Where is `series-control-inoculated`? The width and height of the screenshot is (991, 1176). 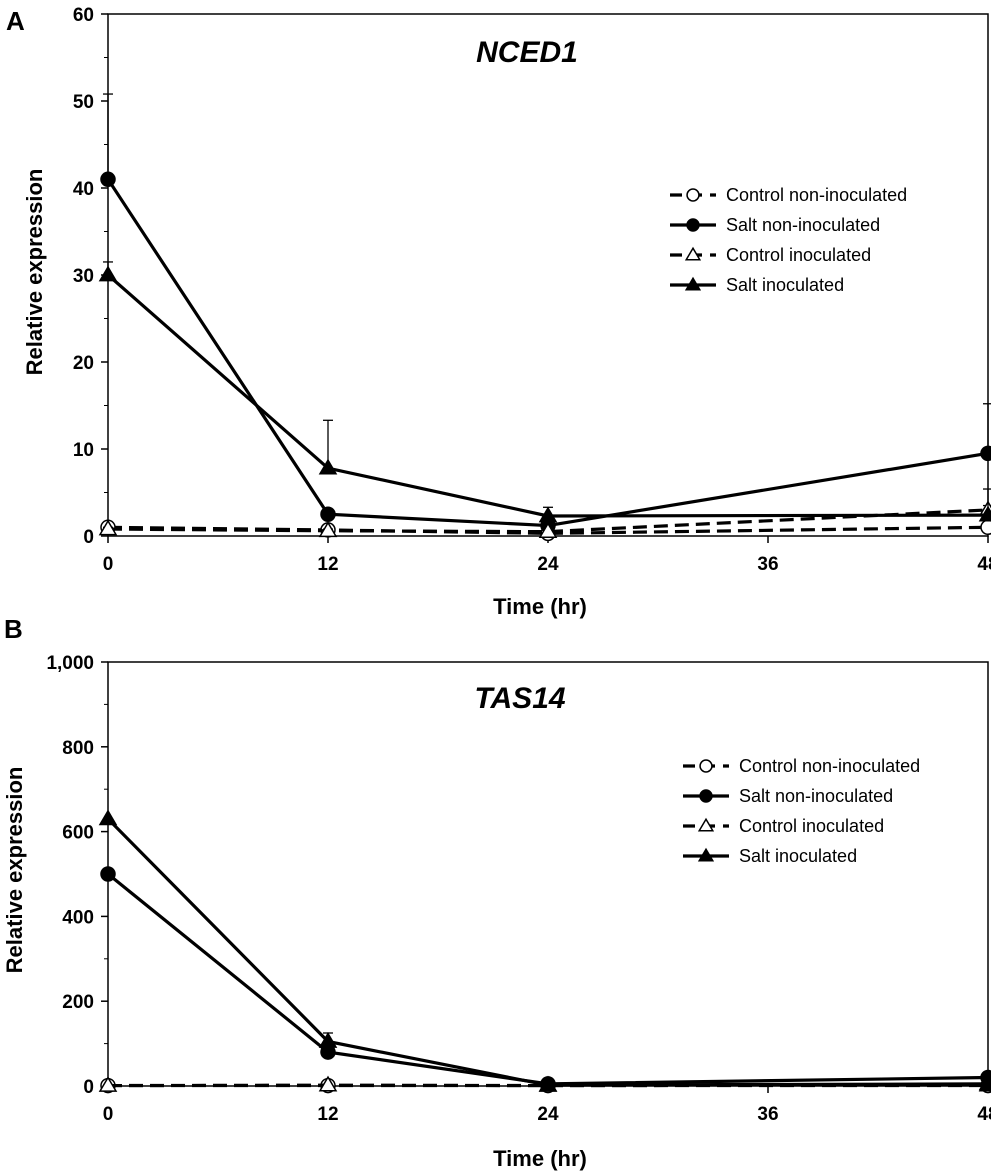 series-control-inoculated is located at coordinates (544, 519).